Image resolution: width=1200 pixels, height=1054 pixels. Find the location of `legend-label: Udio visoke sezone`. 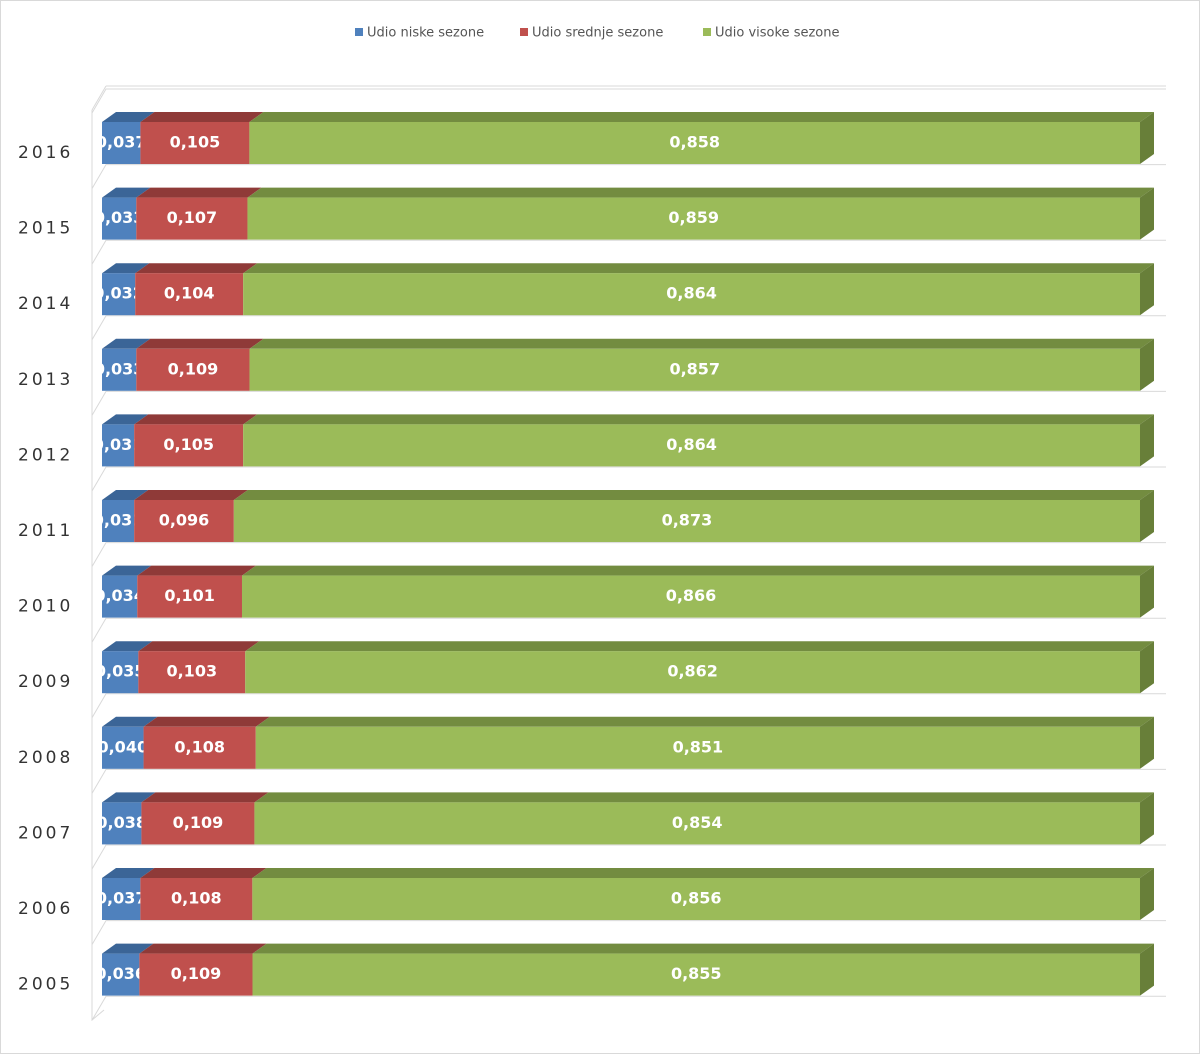

legend-label: Udio visoke sezone is located at coordinates (777, 33).